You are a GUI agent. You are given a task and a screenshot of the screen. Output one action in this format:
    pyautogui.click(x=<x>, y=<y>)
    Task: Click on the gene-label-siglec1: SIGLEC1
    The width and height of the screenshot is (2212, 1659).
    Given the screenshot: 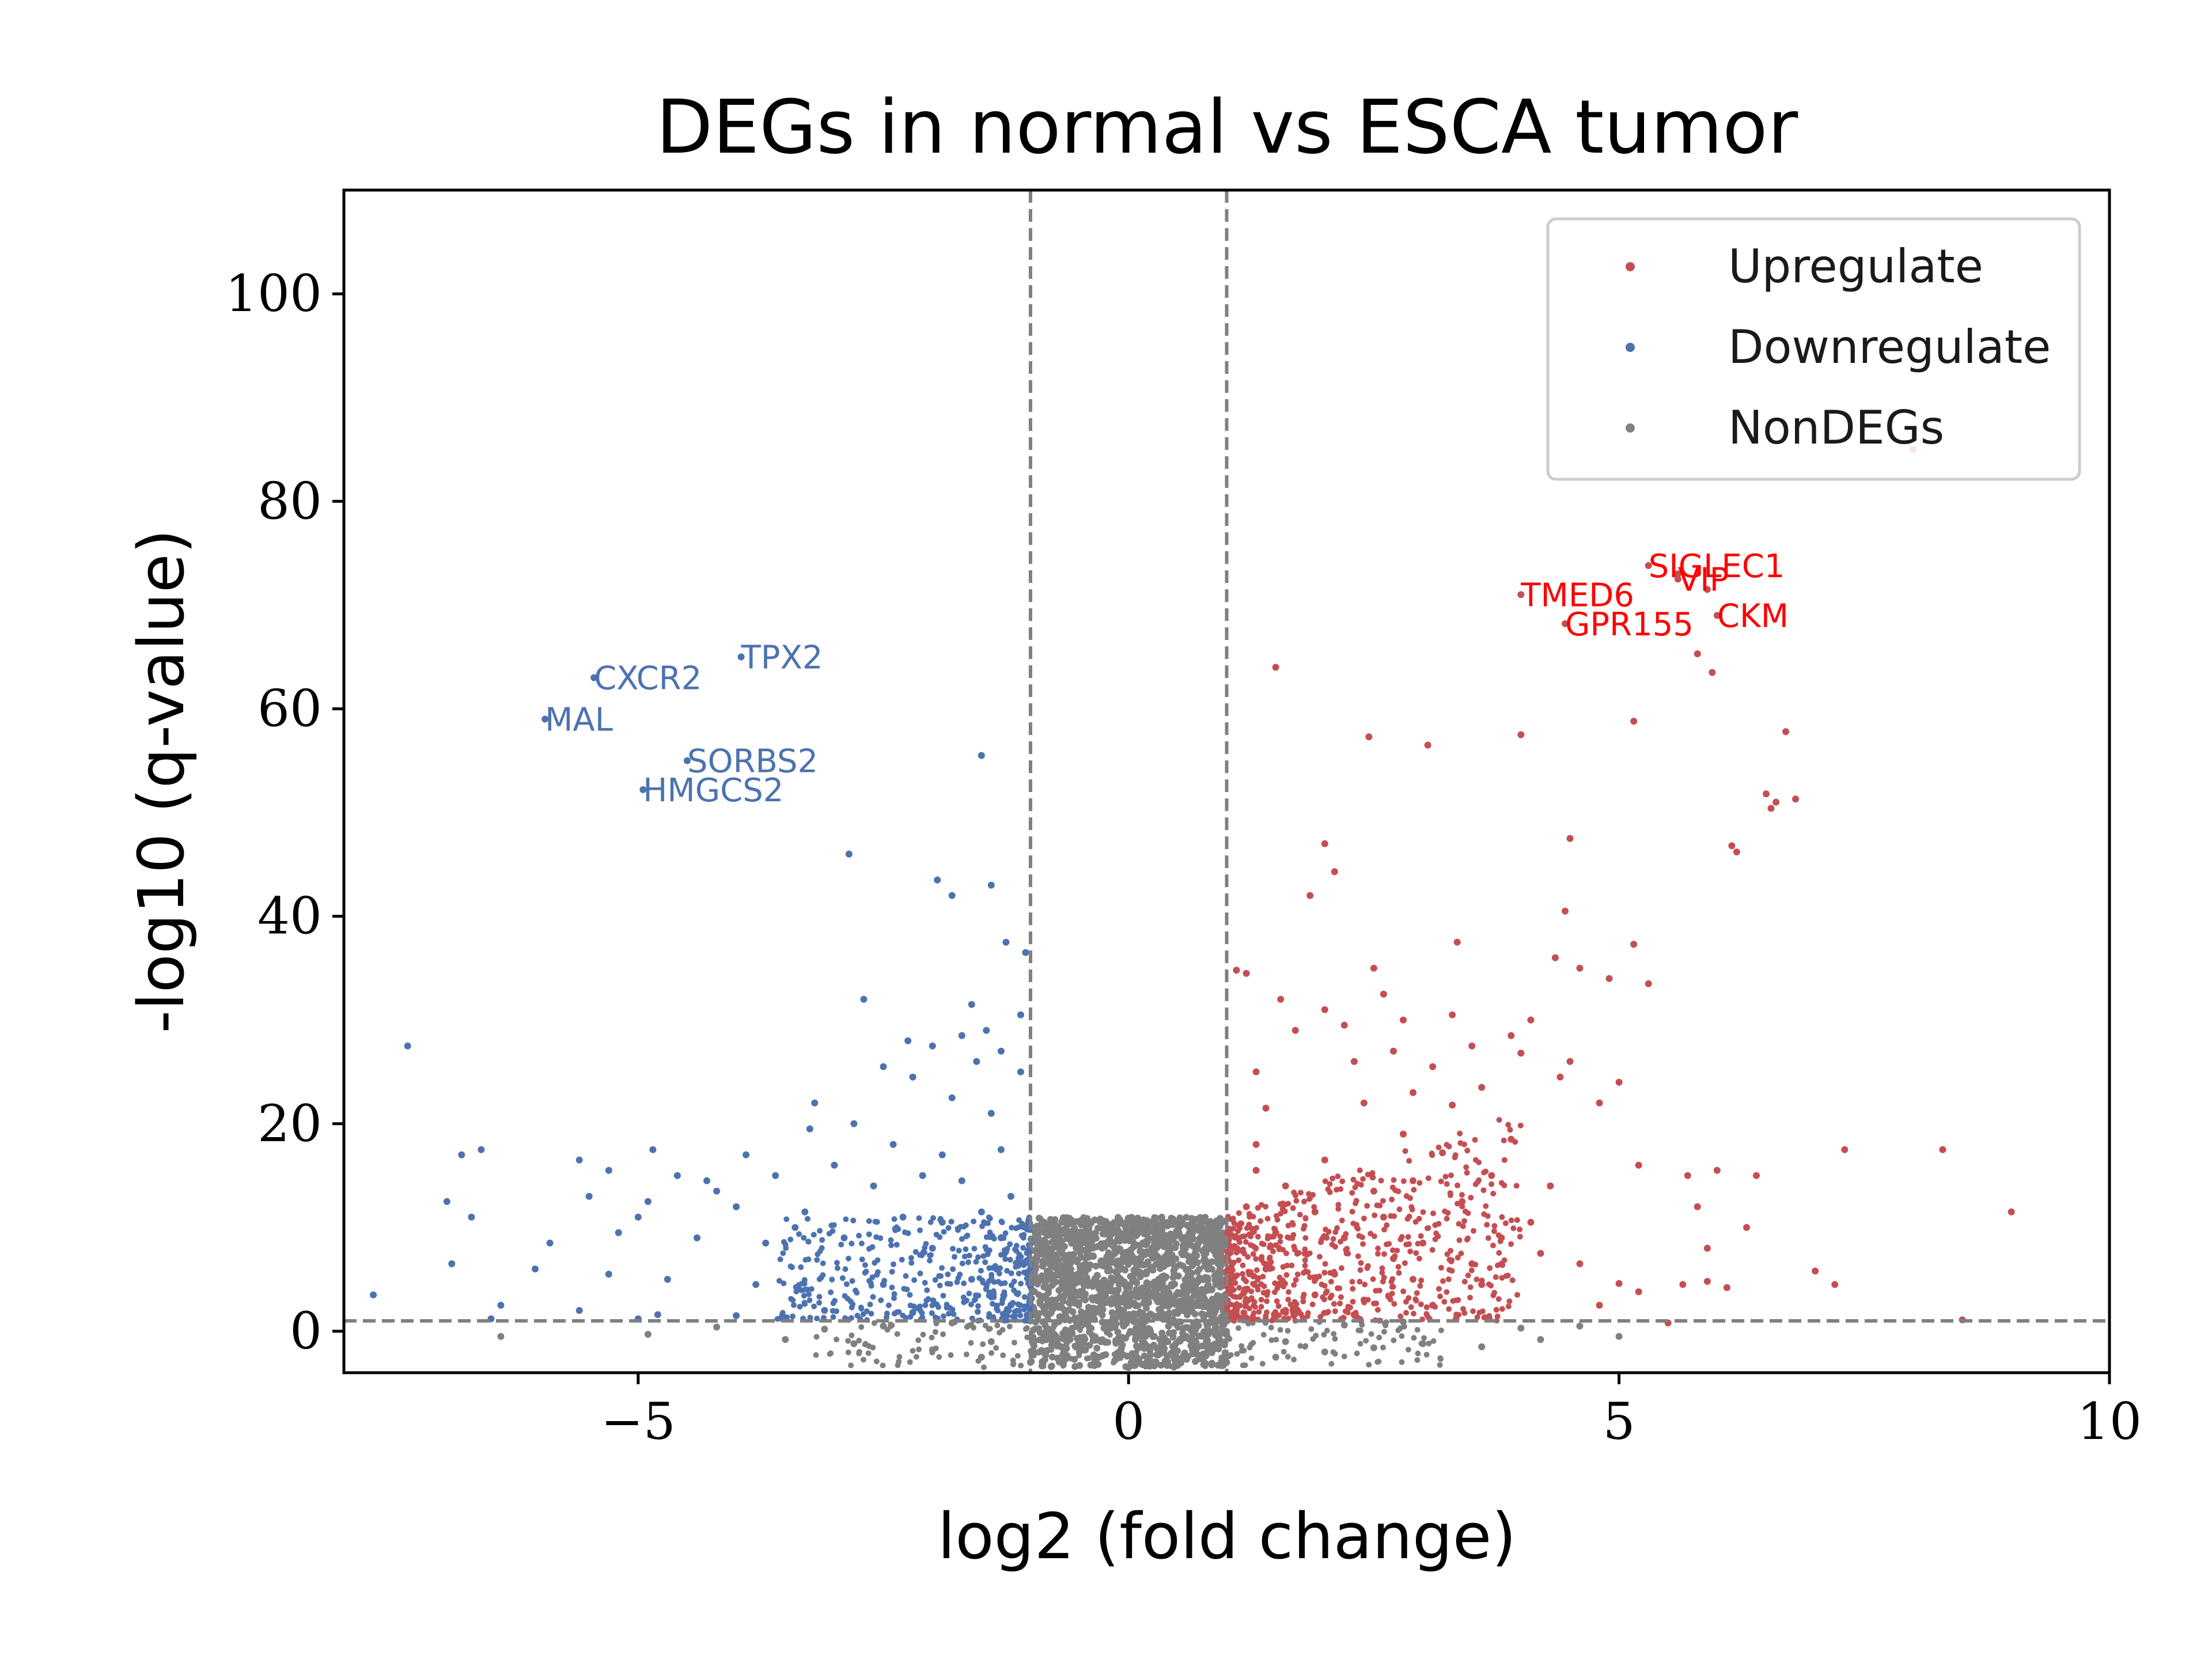 What is the action you would take?
    pyautogui.click(x=1717, y=566)
    